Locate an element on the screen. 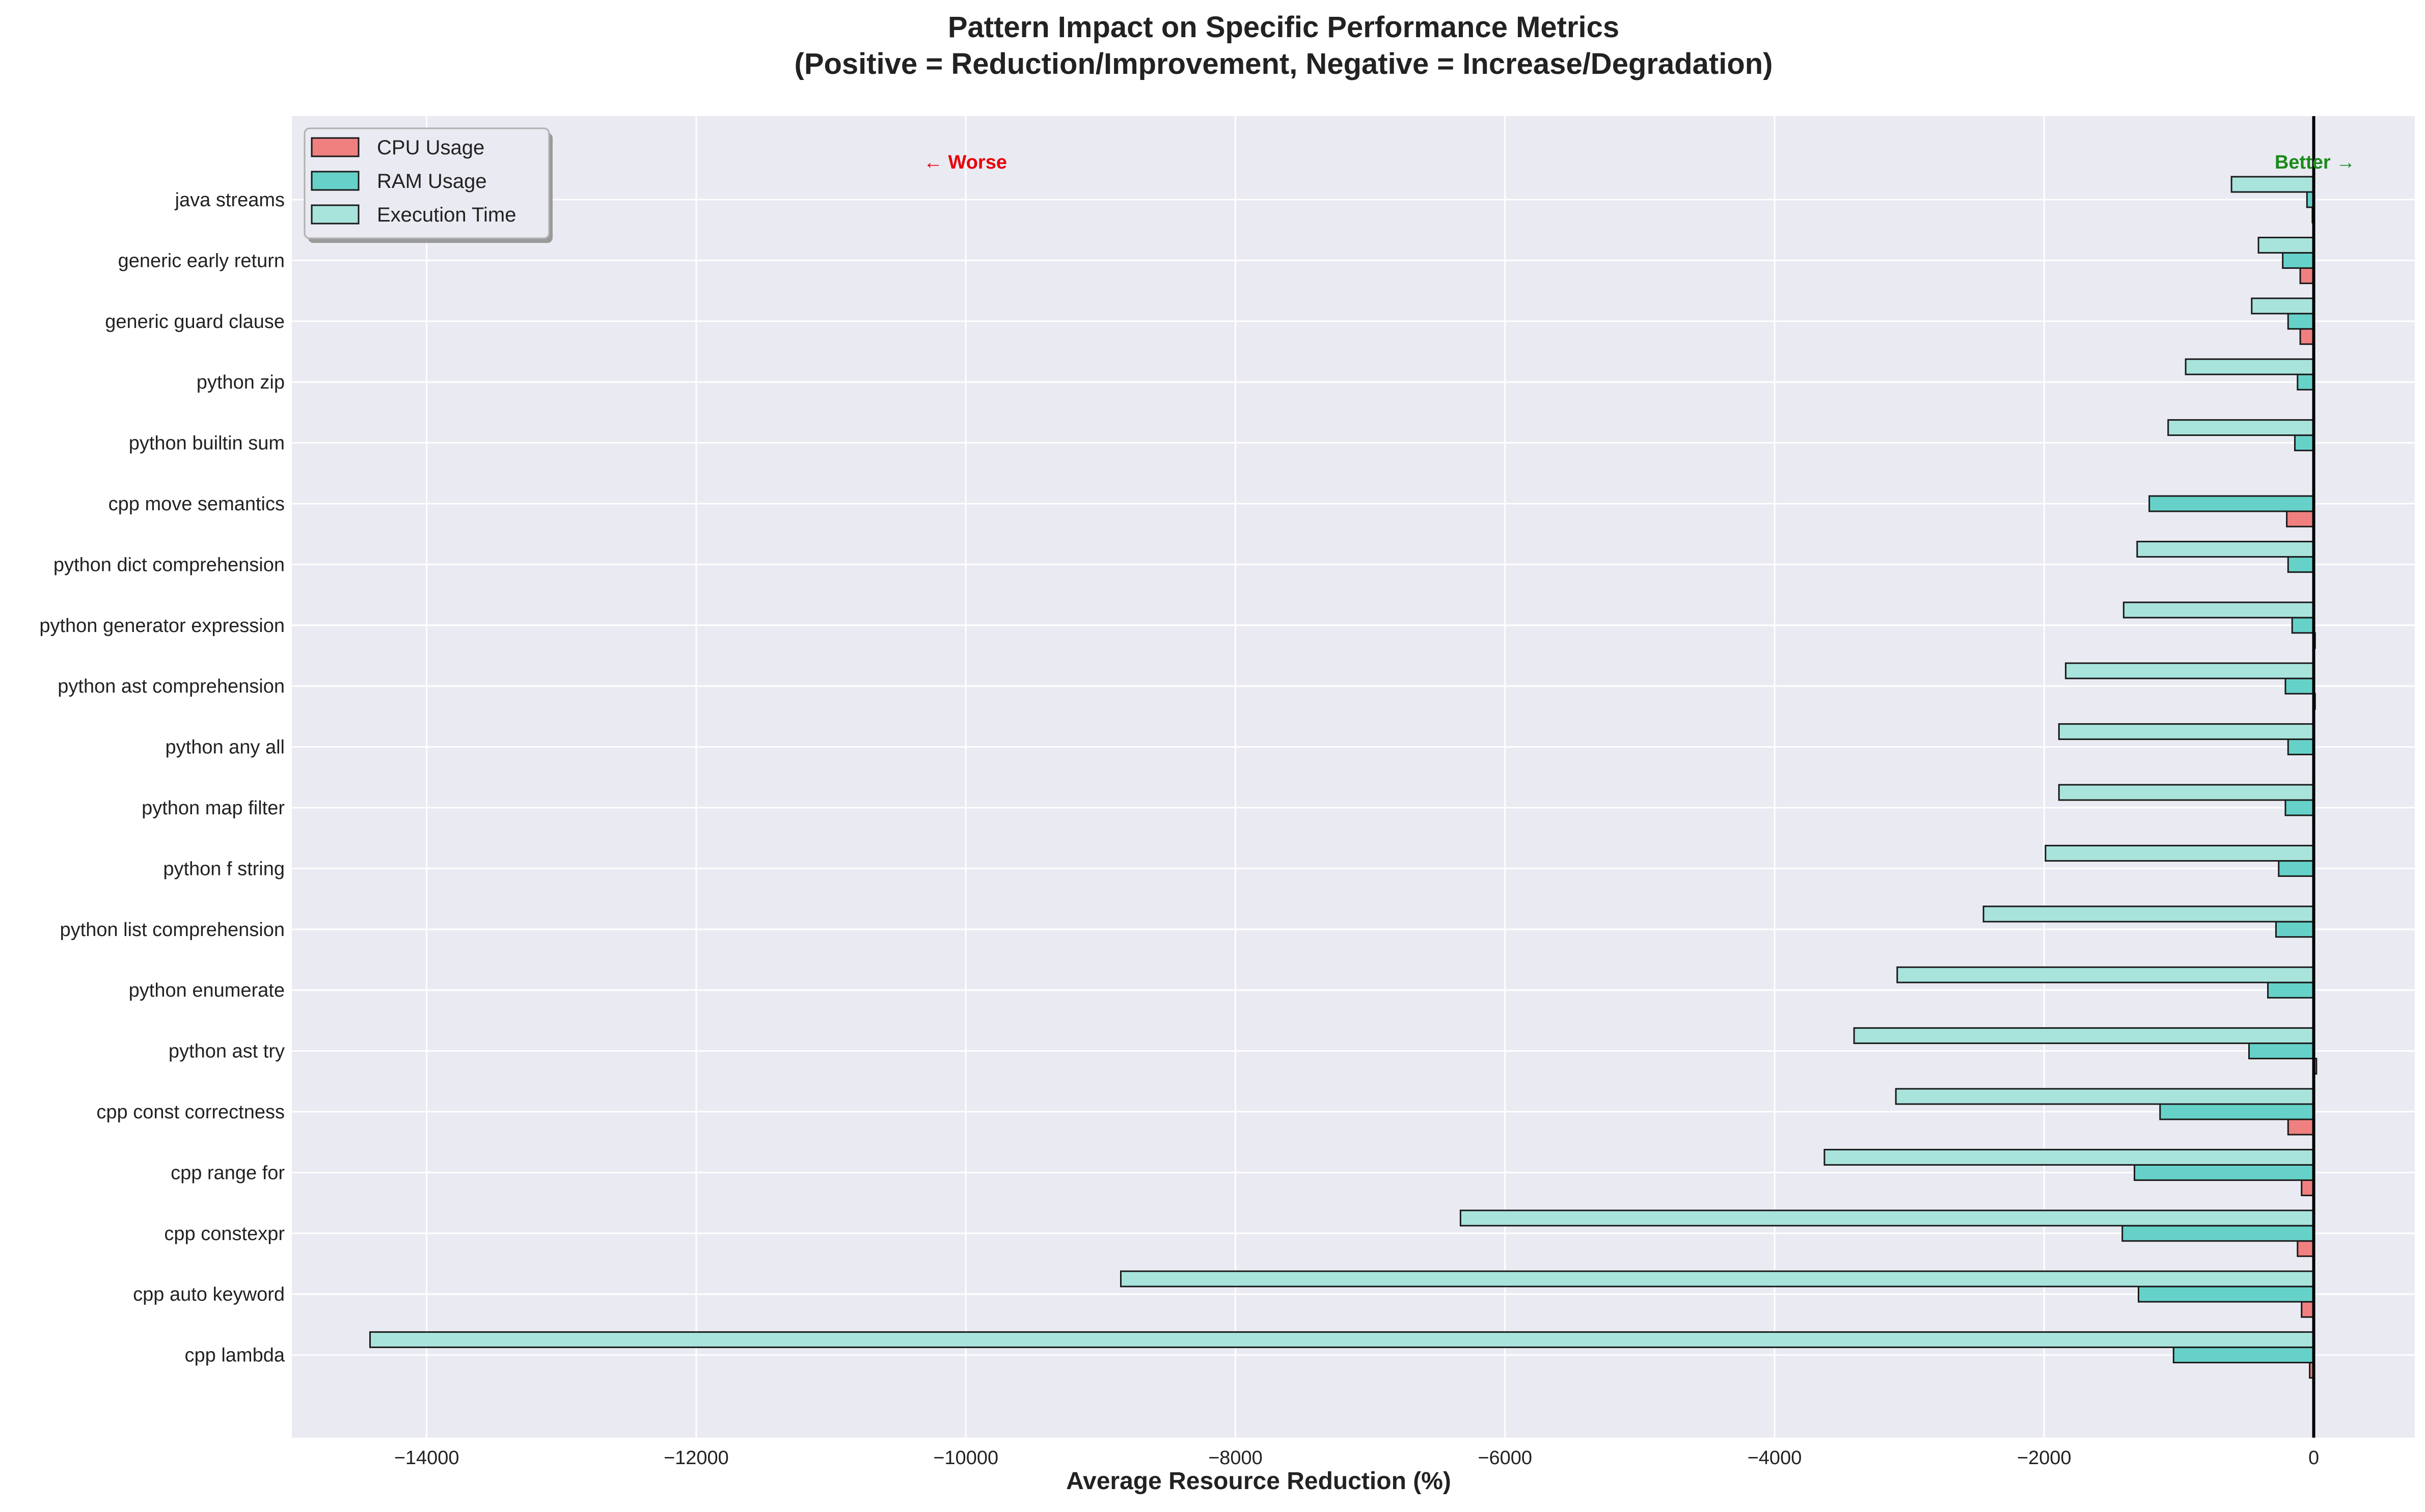 Image resolution: width=2425 pixels, height=1512 pixels. legend-label-ram: RAM Usage is located at coordinates (432, 181).